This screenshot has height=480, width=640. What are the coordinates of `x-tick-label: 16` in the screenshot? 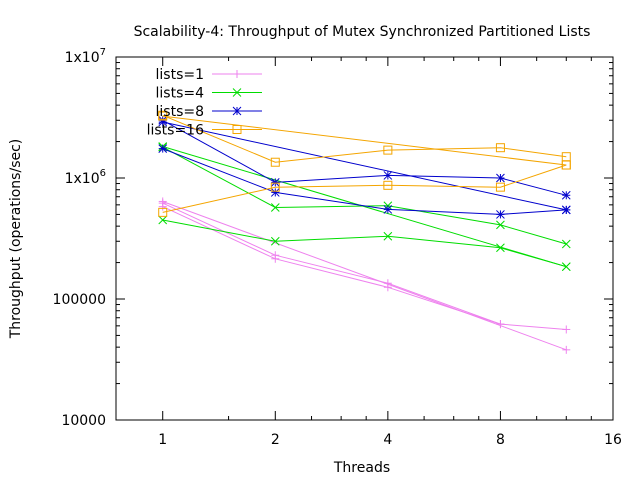 It's located at (613, 440).